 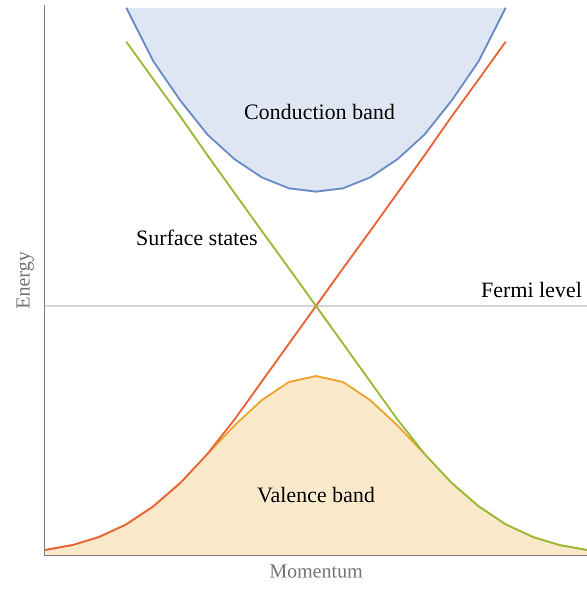 What do you see at coordinates (316, 571) in the screenshot?
I see `x-axis-title: Momentum` at bounding box center [316, 571].